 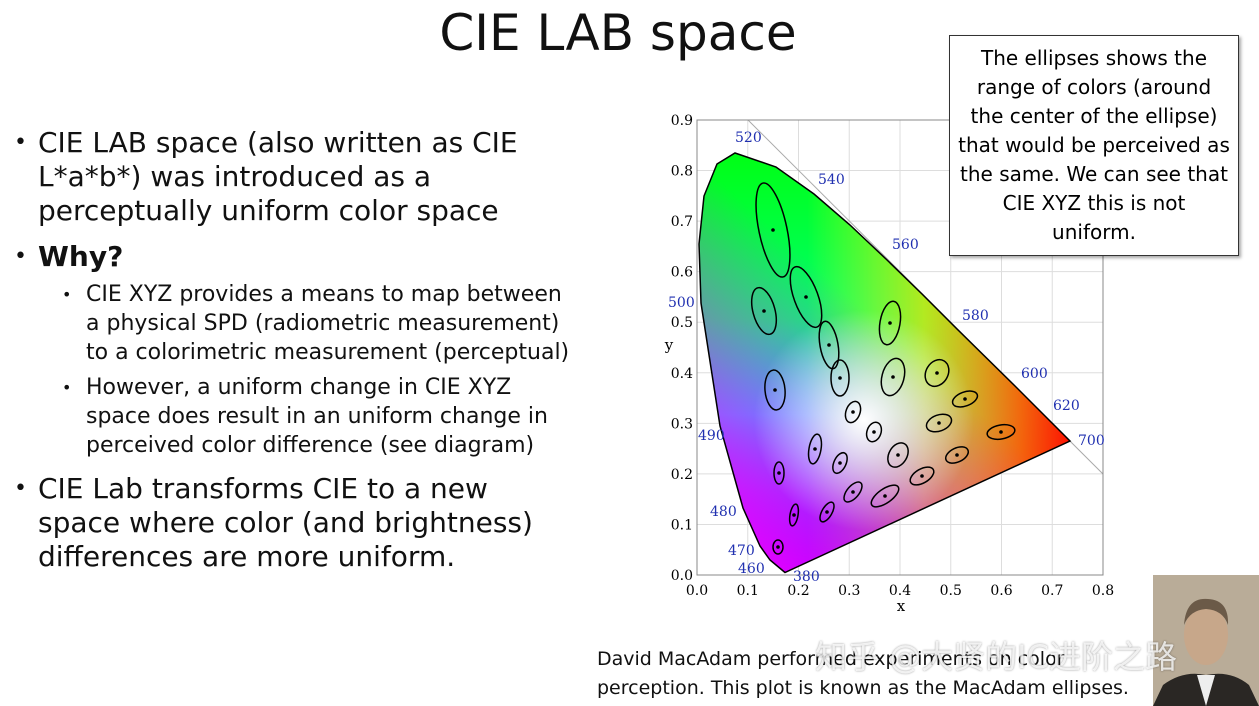 I want to click on y-tick-label: 0.0, so click(x=682, y=576).